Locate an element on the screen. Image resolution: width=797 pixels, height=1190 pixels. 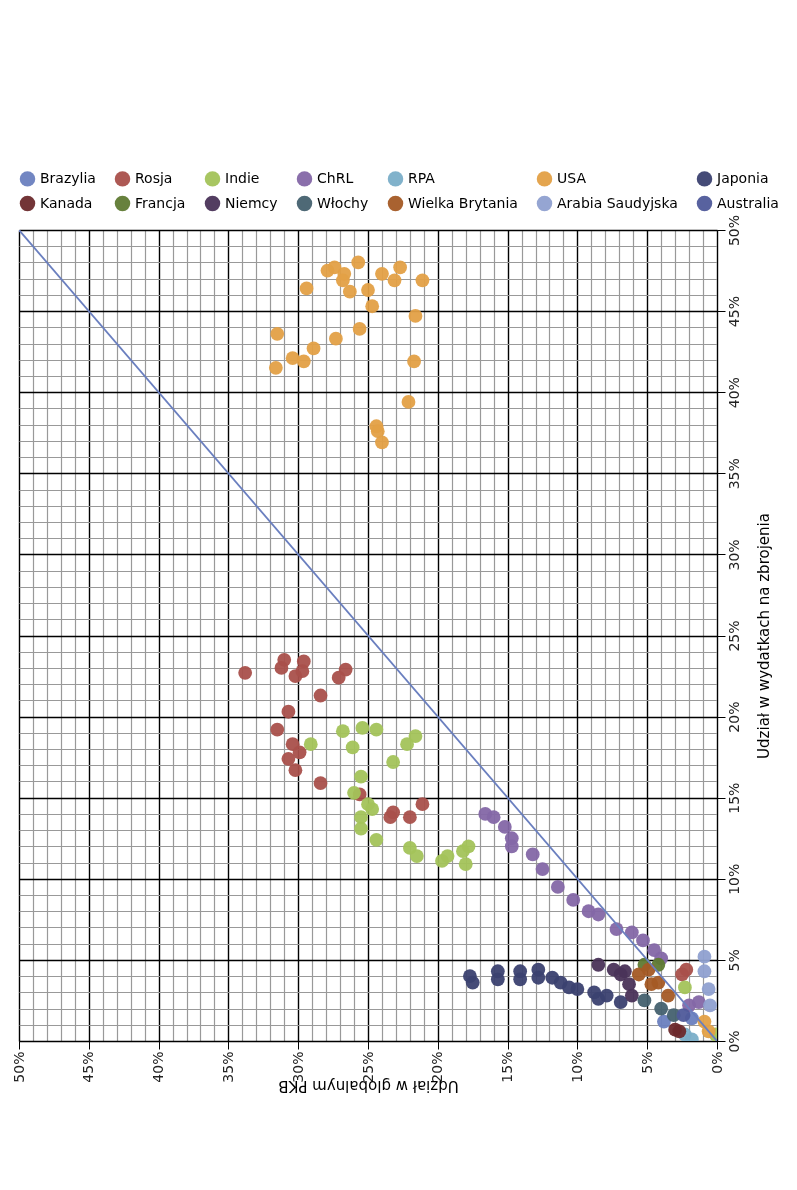
legend-label: ChRL is located at coordinates (335, 177).